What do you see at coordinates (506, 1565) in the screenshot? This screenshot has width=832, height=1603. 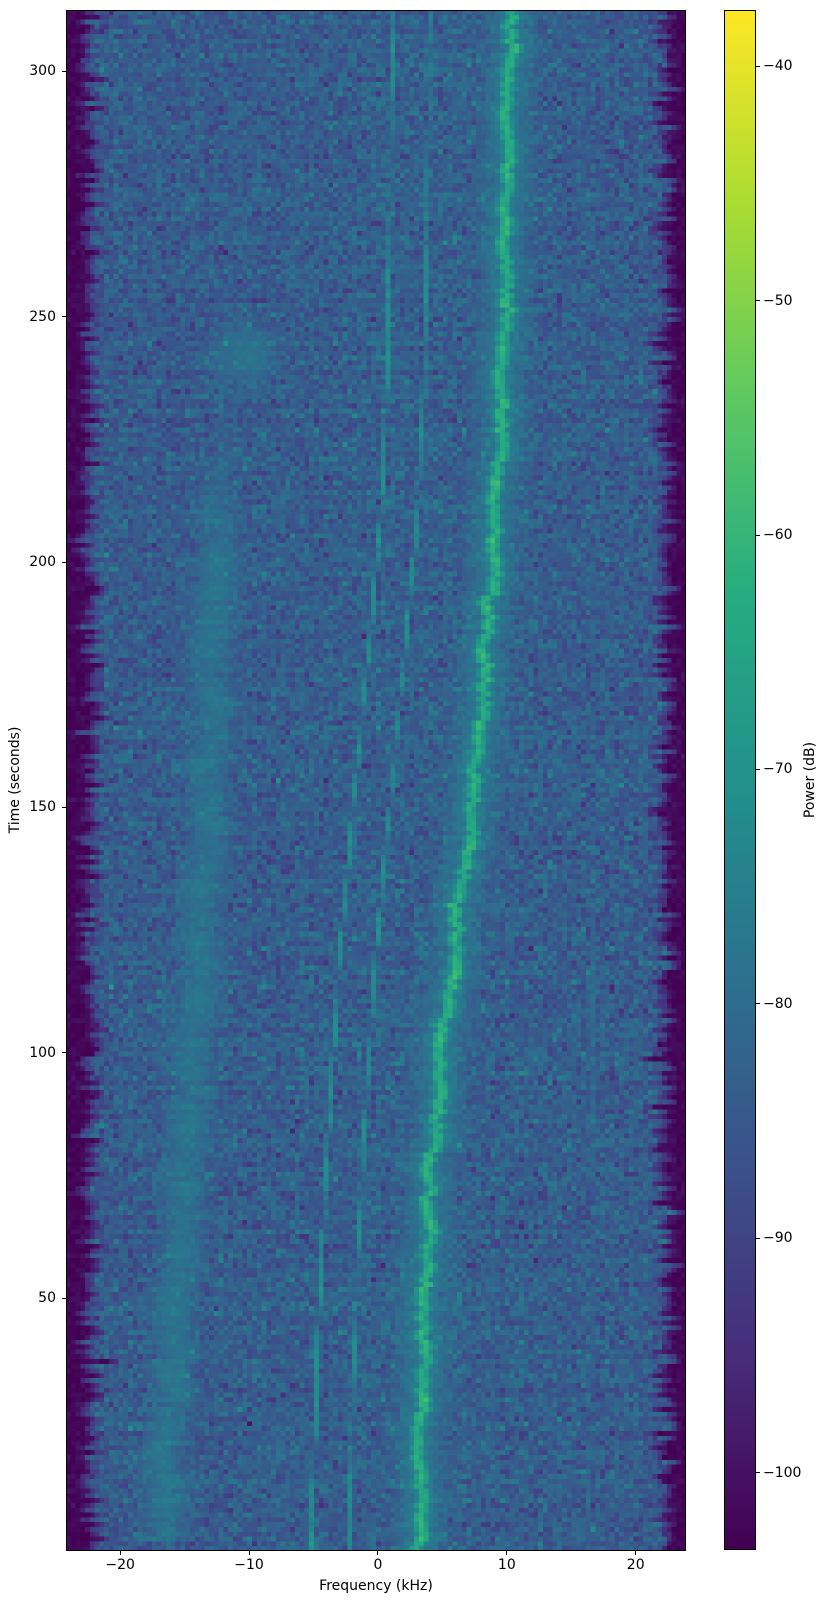 I see `x-tick-label: 10` at bounding box center [506, 1565].